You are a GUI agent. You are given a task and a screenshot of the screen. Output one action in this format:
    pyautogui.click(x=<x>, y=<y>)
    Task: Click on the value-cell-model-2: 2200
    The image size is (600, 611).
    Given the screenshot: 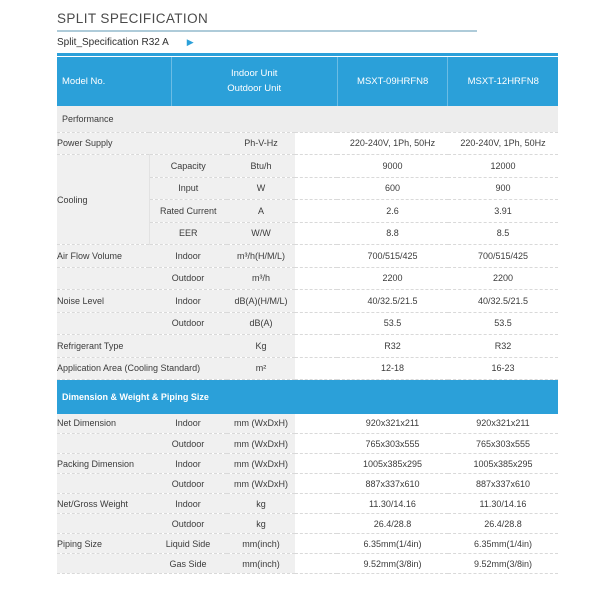 What is the action you would take?
    pyautogui.click(x=503, y=278)
    